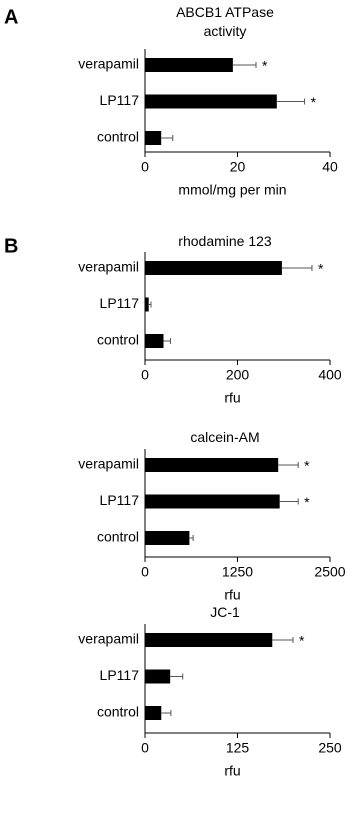 This screenshot has height=820, width=350. I want to click on chart-title: rhodamine 123, so click(225, 241).